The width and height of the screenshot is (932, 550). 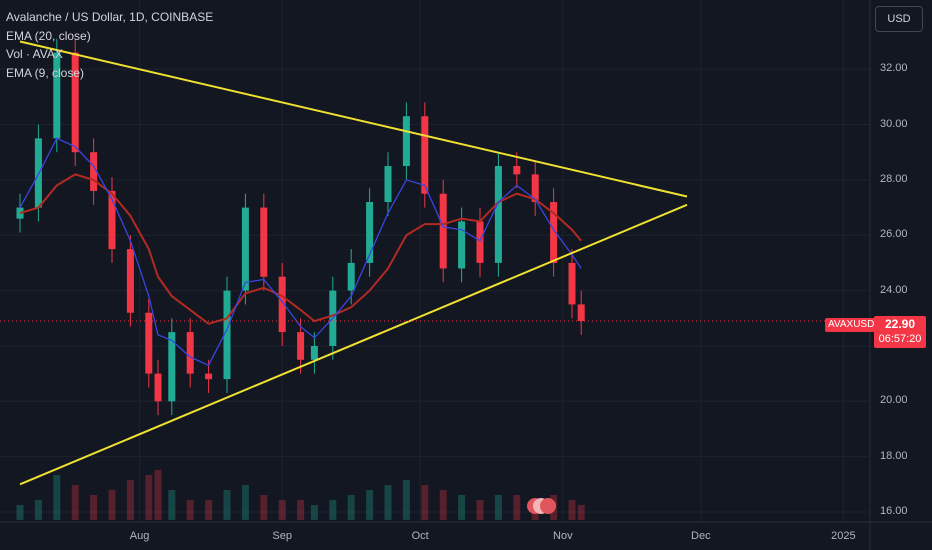 What do you see at coordinates (45, 72) in the screenshot?
I see `legend-ema9: EMA (9, close)` at bounding box center [45, 72].